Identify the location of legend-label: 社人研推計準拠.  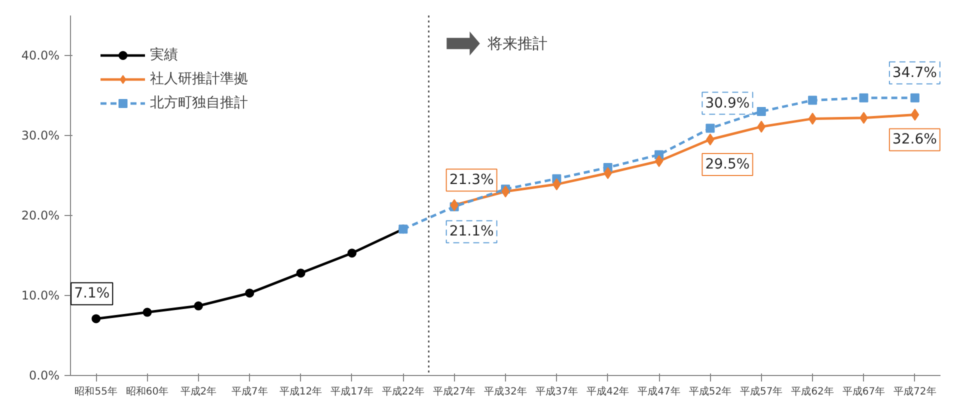
(199, 79).